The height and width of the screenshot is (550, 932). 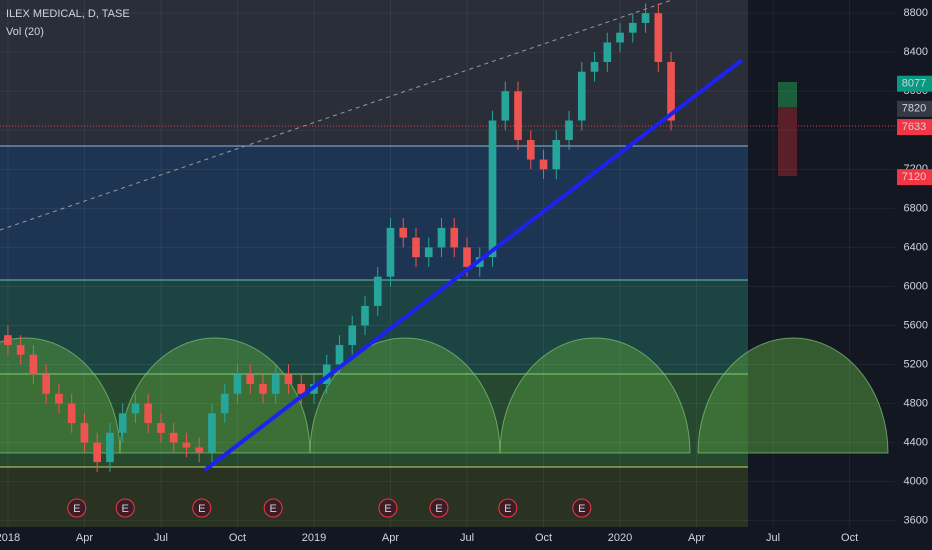 What do you see at coordinates (916, 521) in the screenshot?
I see `y-tick-label: 3600` at bounding box center [916, 521].